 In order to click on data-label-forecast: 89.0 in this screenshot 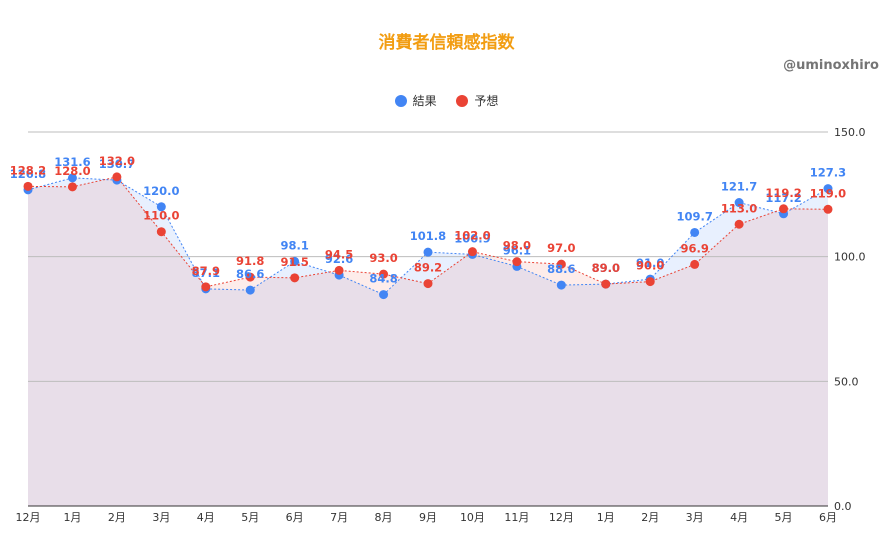, I will do `click(606, 268)`.